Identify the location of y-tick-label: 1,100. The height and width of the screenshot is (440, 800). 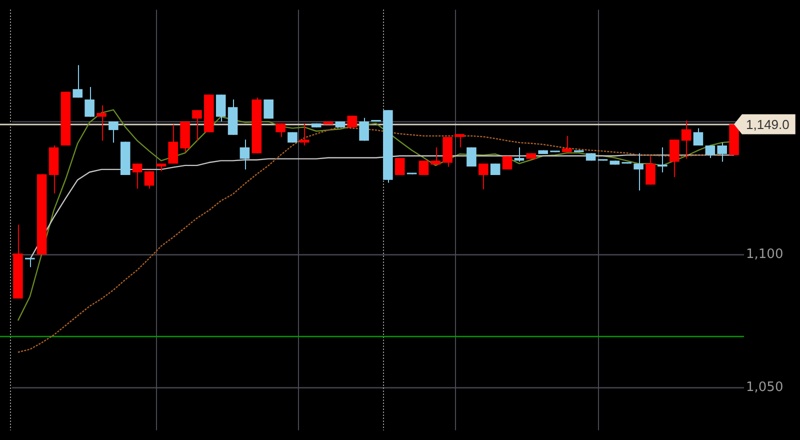
(765, 254).